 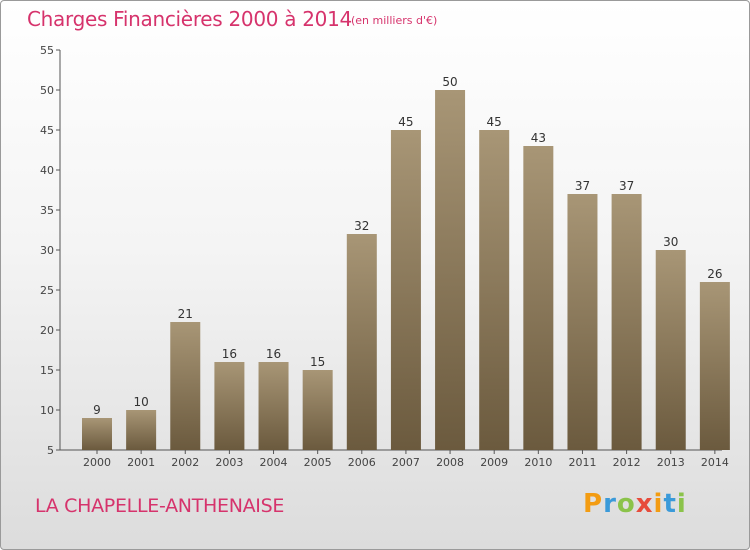 What do you see at coordinates (627, 462) in the screenshot?
I see `x-tick-label: 2012` at bounding box center [627, 462].